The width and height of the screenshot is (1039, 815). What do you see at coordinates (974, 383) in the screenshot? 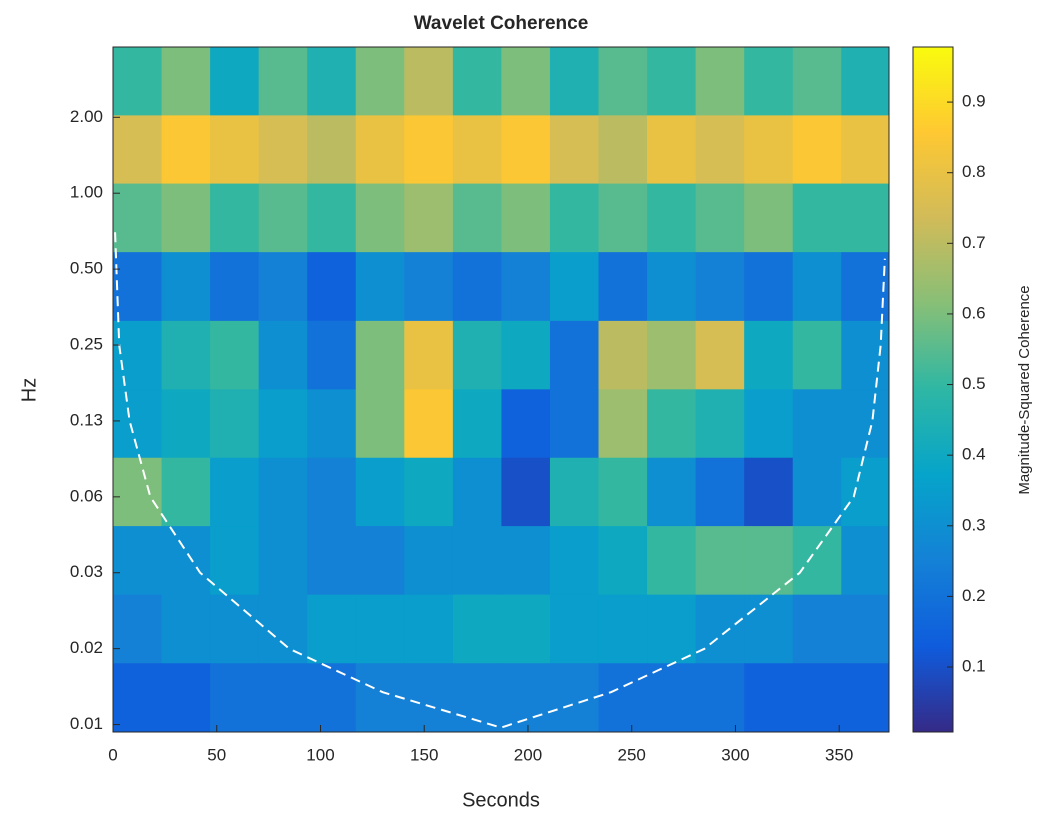
I see `colorbar-tick-label: 0.5` at bounding box center [974, 383].